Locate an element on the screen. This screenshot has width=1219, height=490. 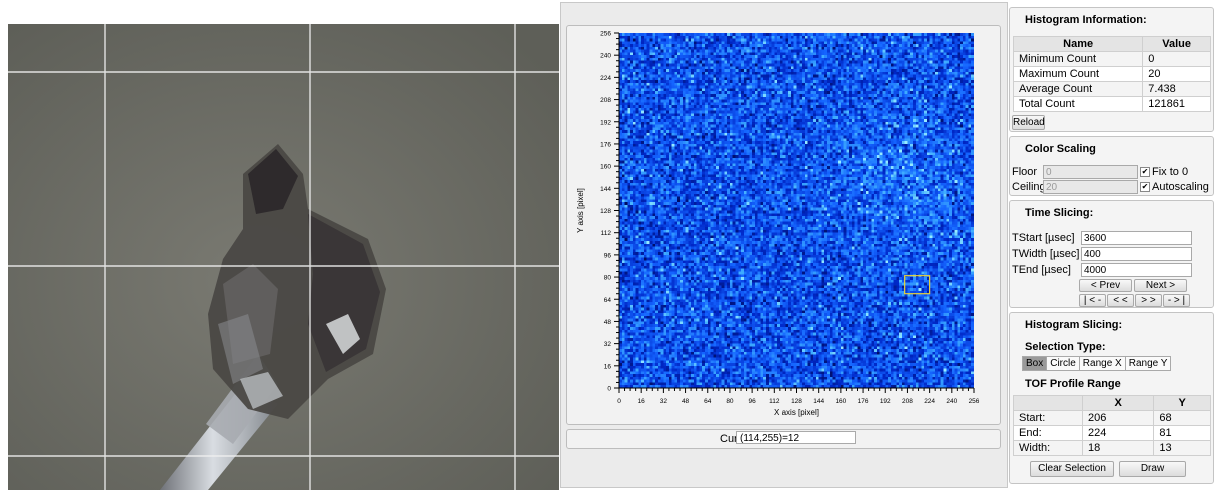
range-x-value: 224 is located at coordinates (1118, 433).